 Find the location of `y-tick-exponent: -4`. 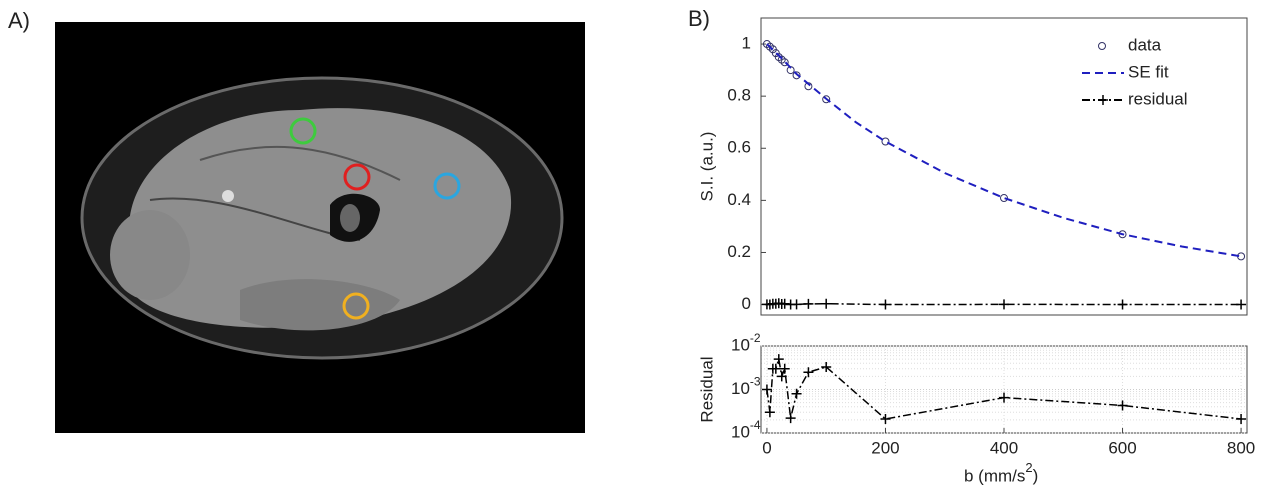

y-tick-exponent: -4 is located at coordinates (755, 425).